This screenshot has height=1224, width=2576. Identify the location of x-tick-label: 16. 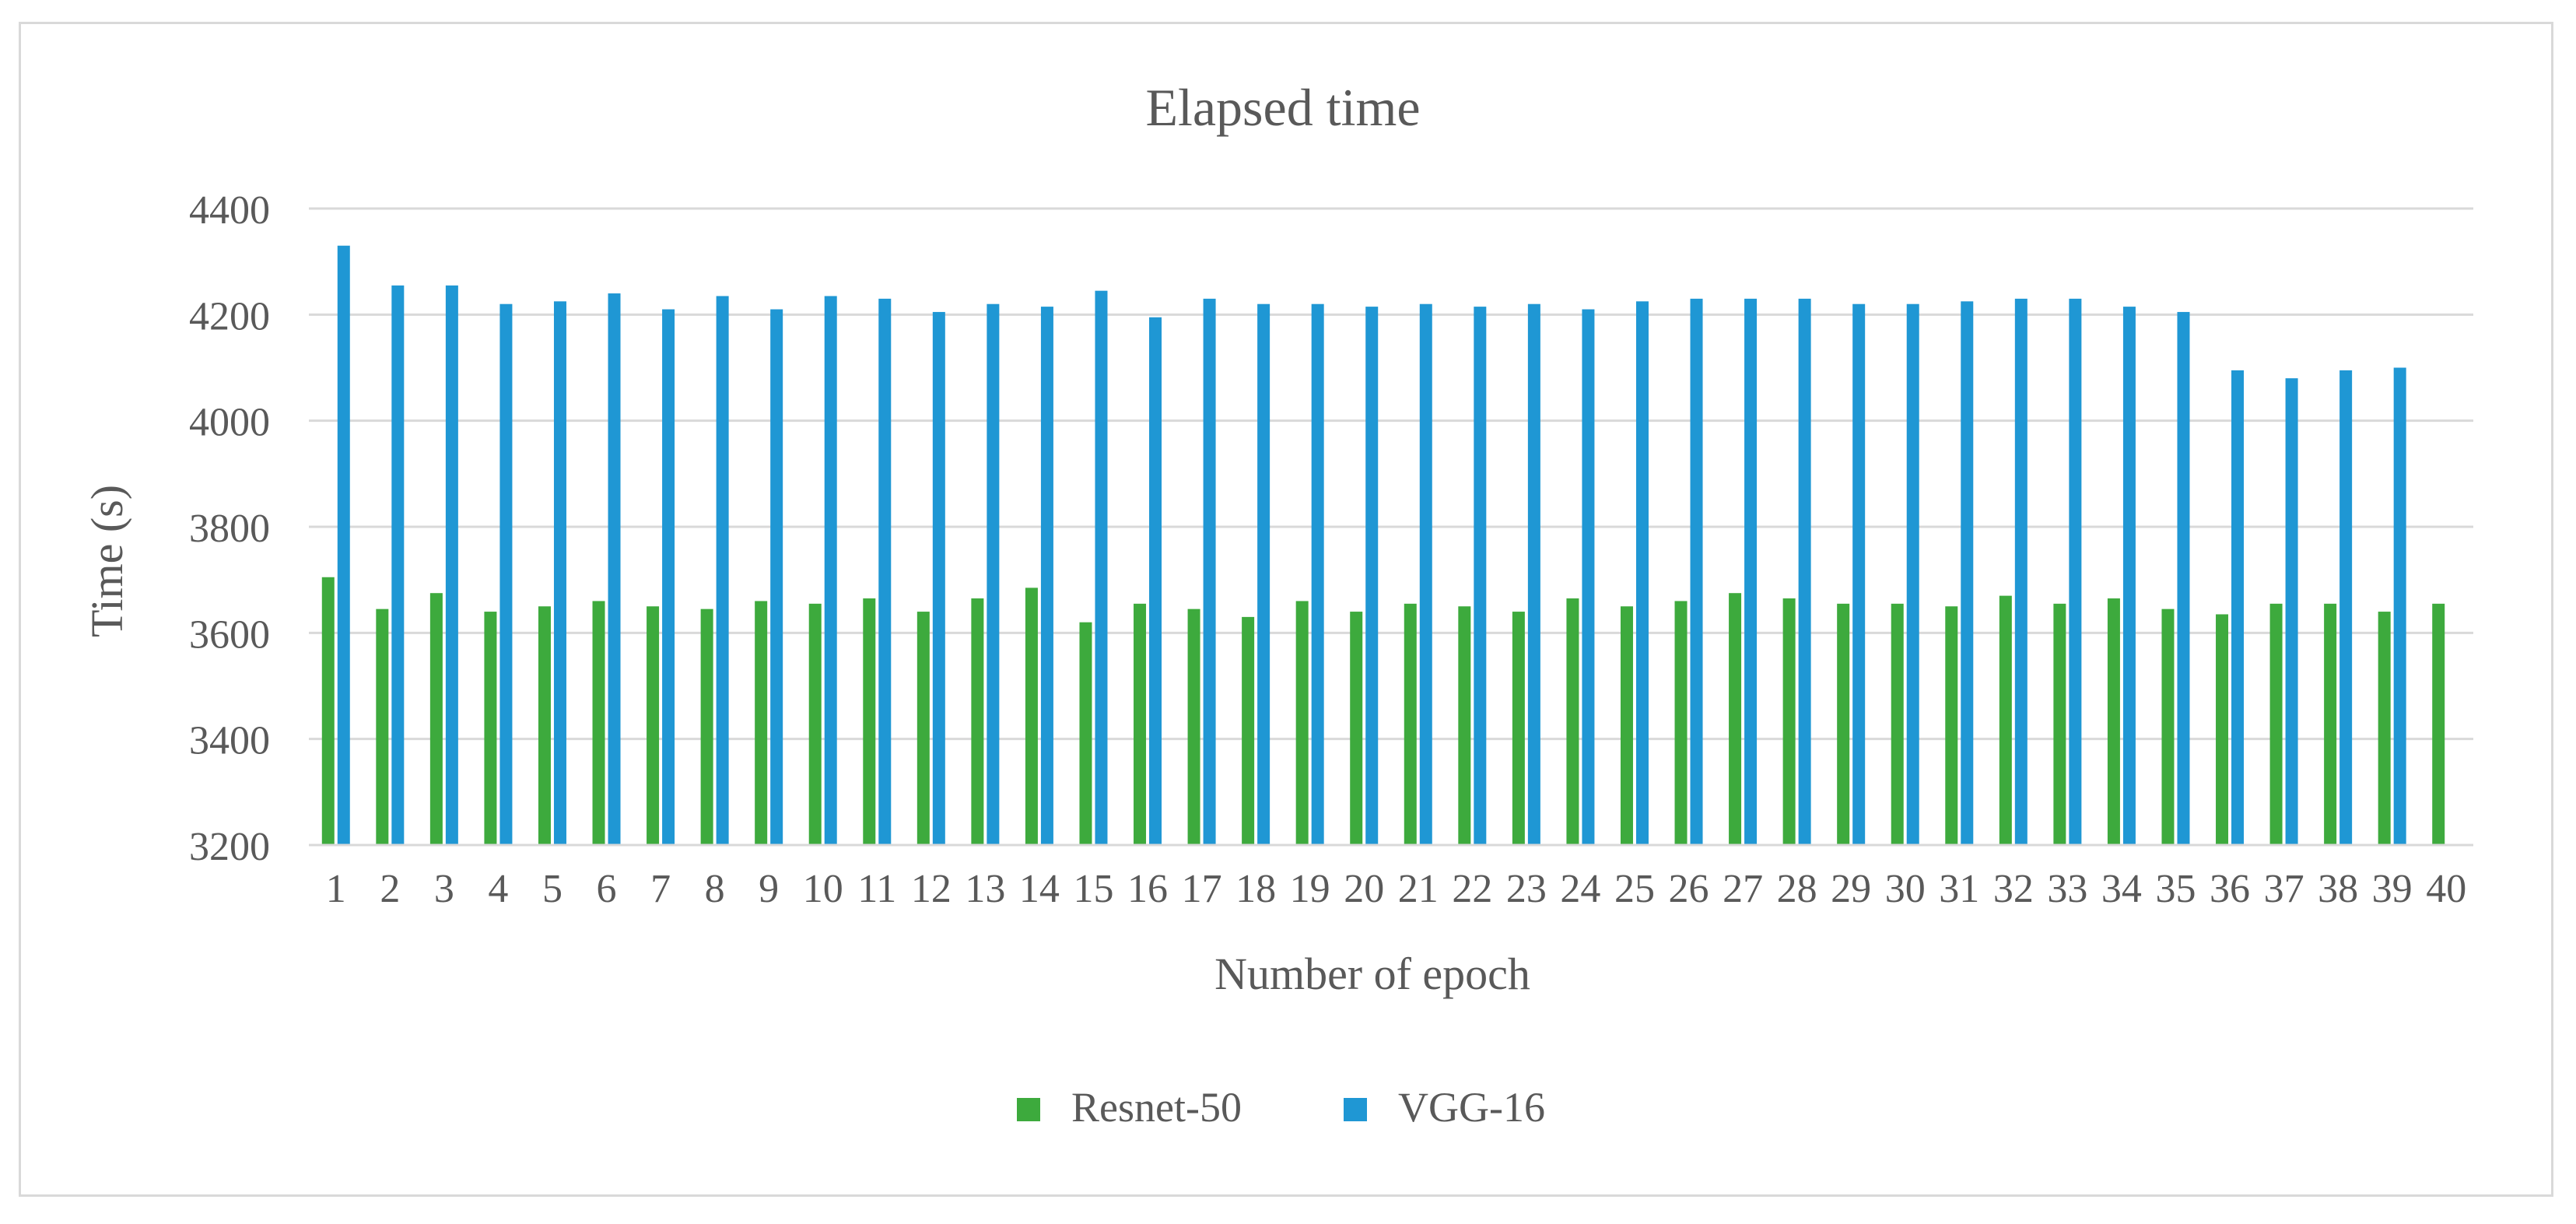
(1147, 889).